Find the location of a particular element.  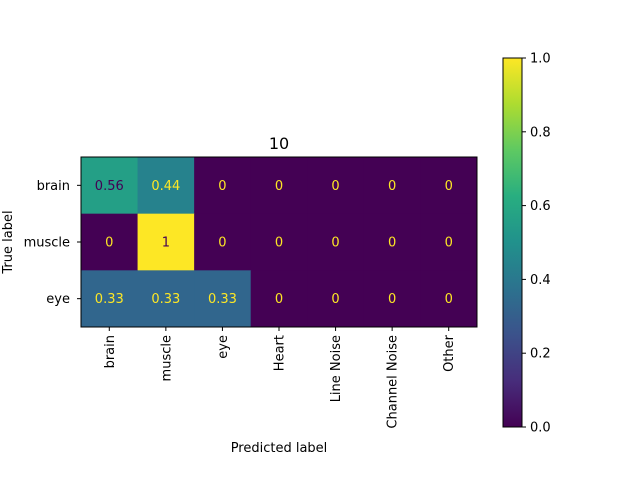

colorbar-tick-label: 0.4 is located at coordinates (540, 280).